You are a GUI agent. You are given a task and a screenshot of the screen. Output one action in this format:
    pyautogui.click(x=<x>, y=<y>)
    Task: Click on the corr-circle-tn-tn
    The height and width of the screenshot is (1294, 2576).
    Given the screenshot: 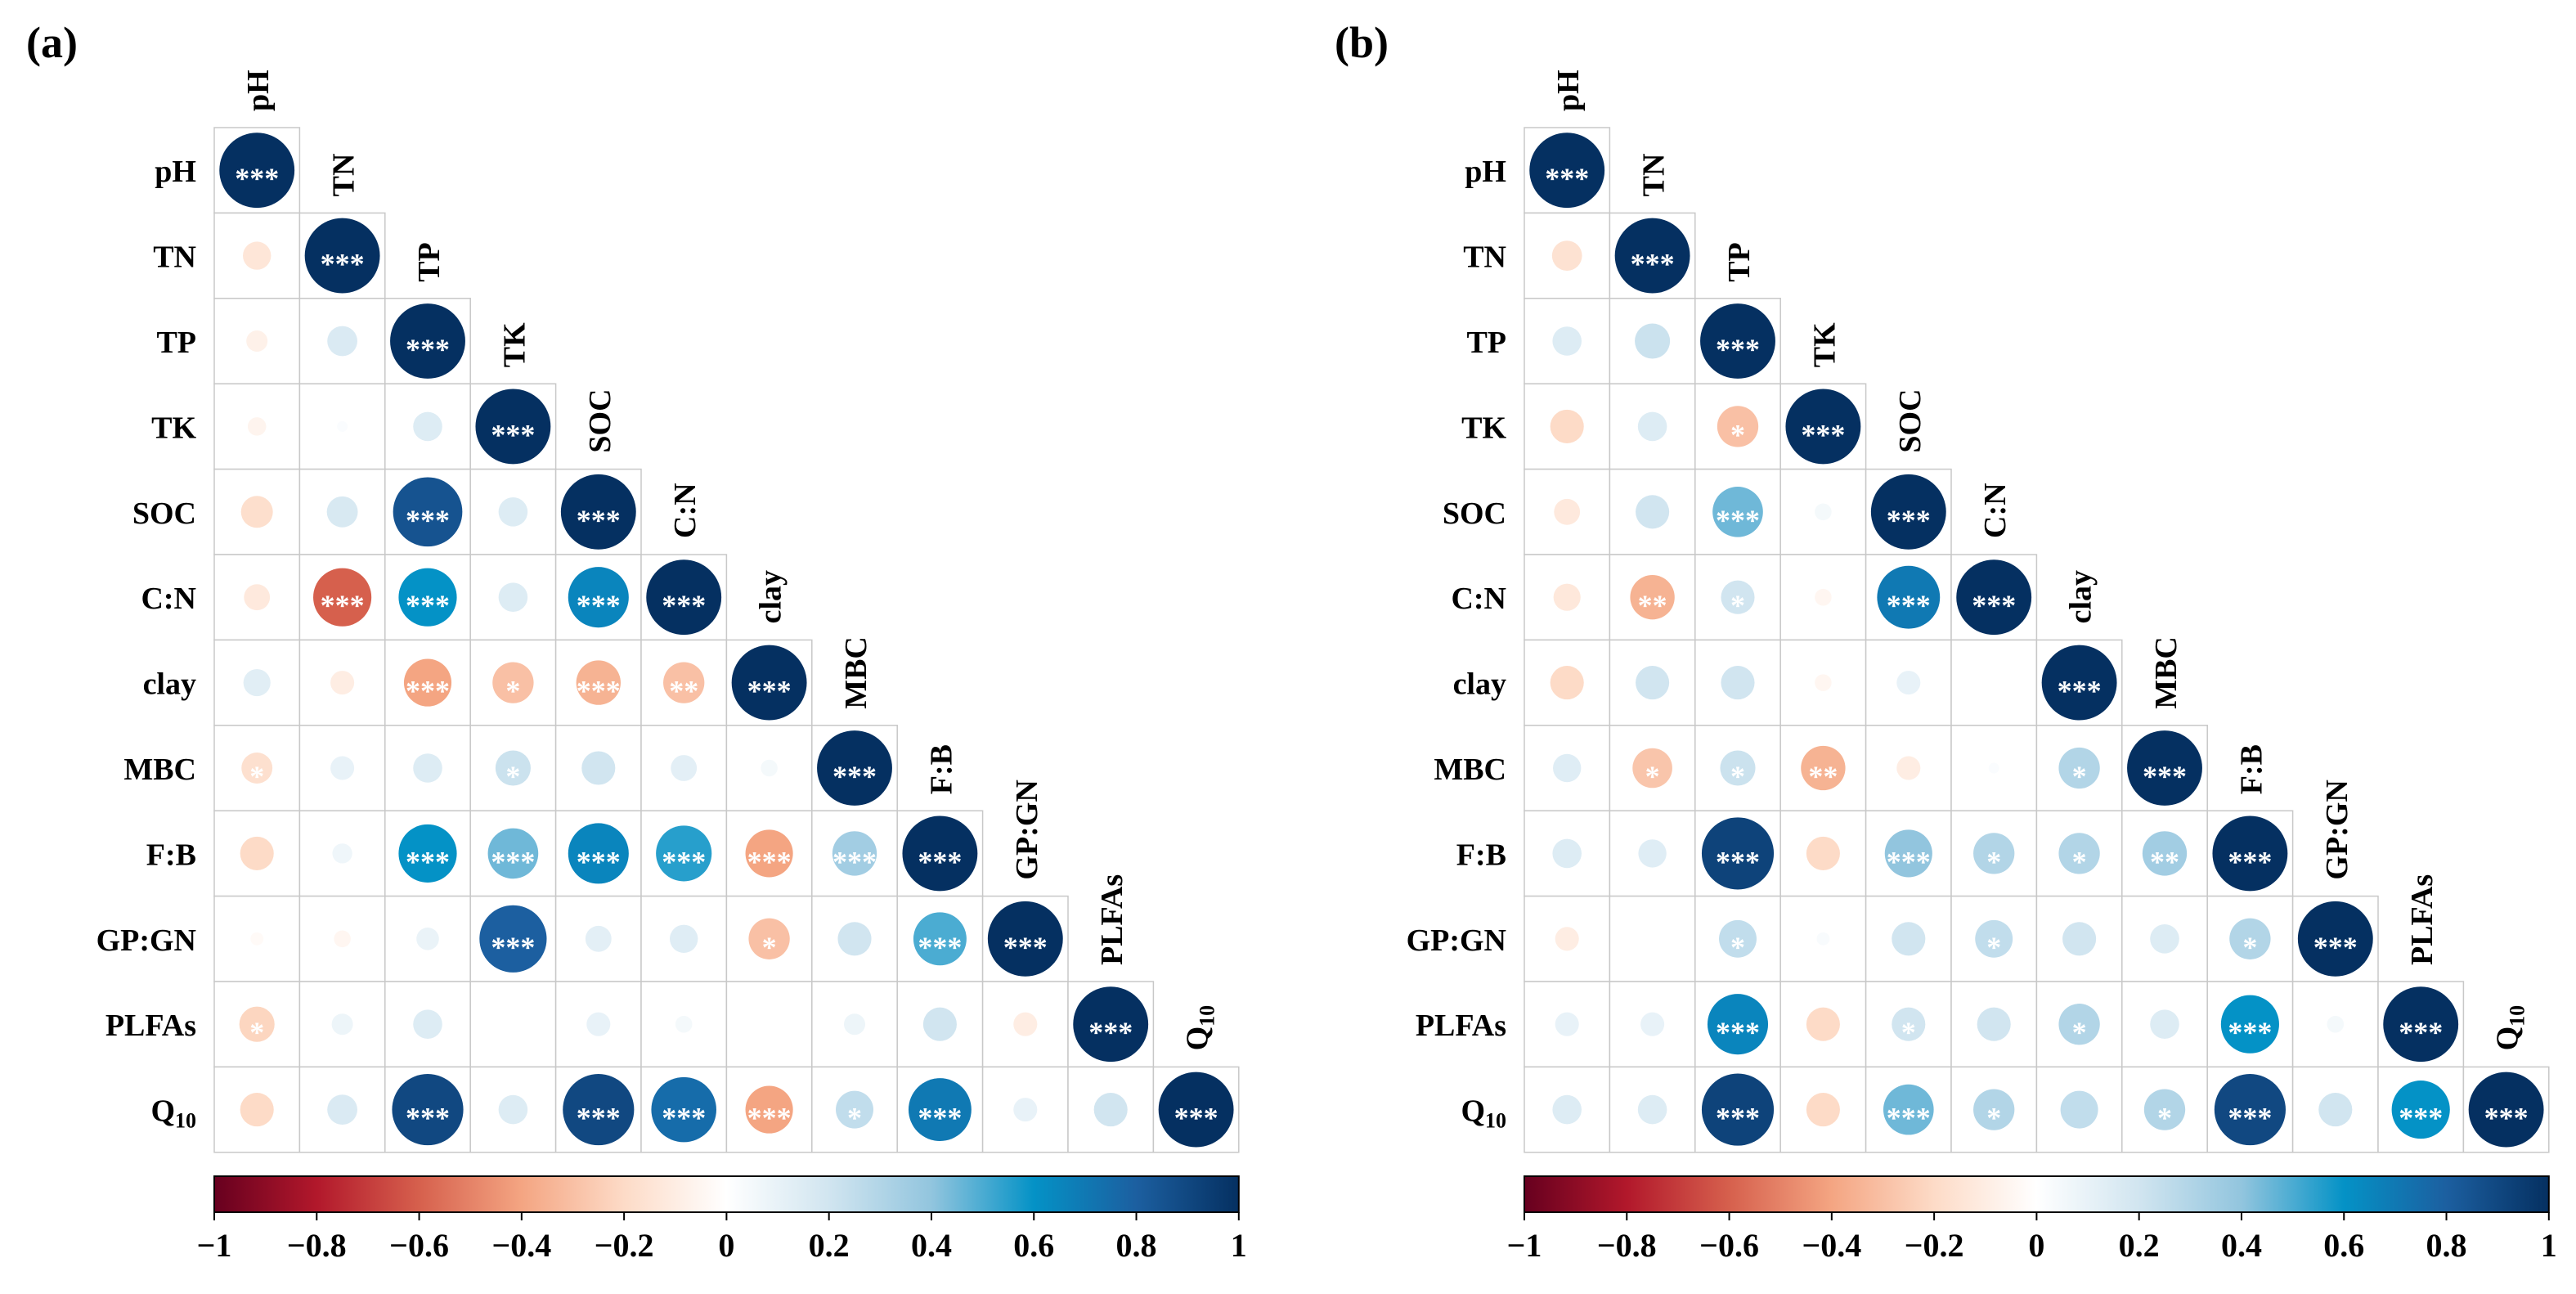 What is the action you would take?
    pyautogui.click(x=342, y=256)
    